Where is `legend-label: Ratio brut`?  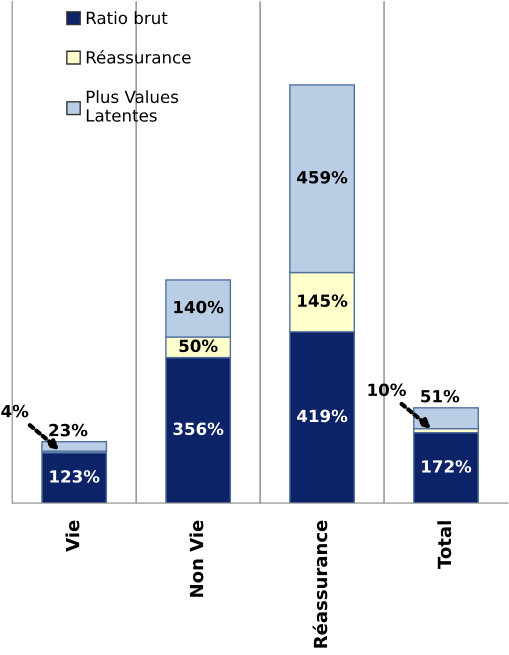
legend-label: Ratio brut is located at coordinates (127, 17).